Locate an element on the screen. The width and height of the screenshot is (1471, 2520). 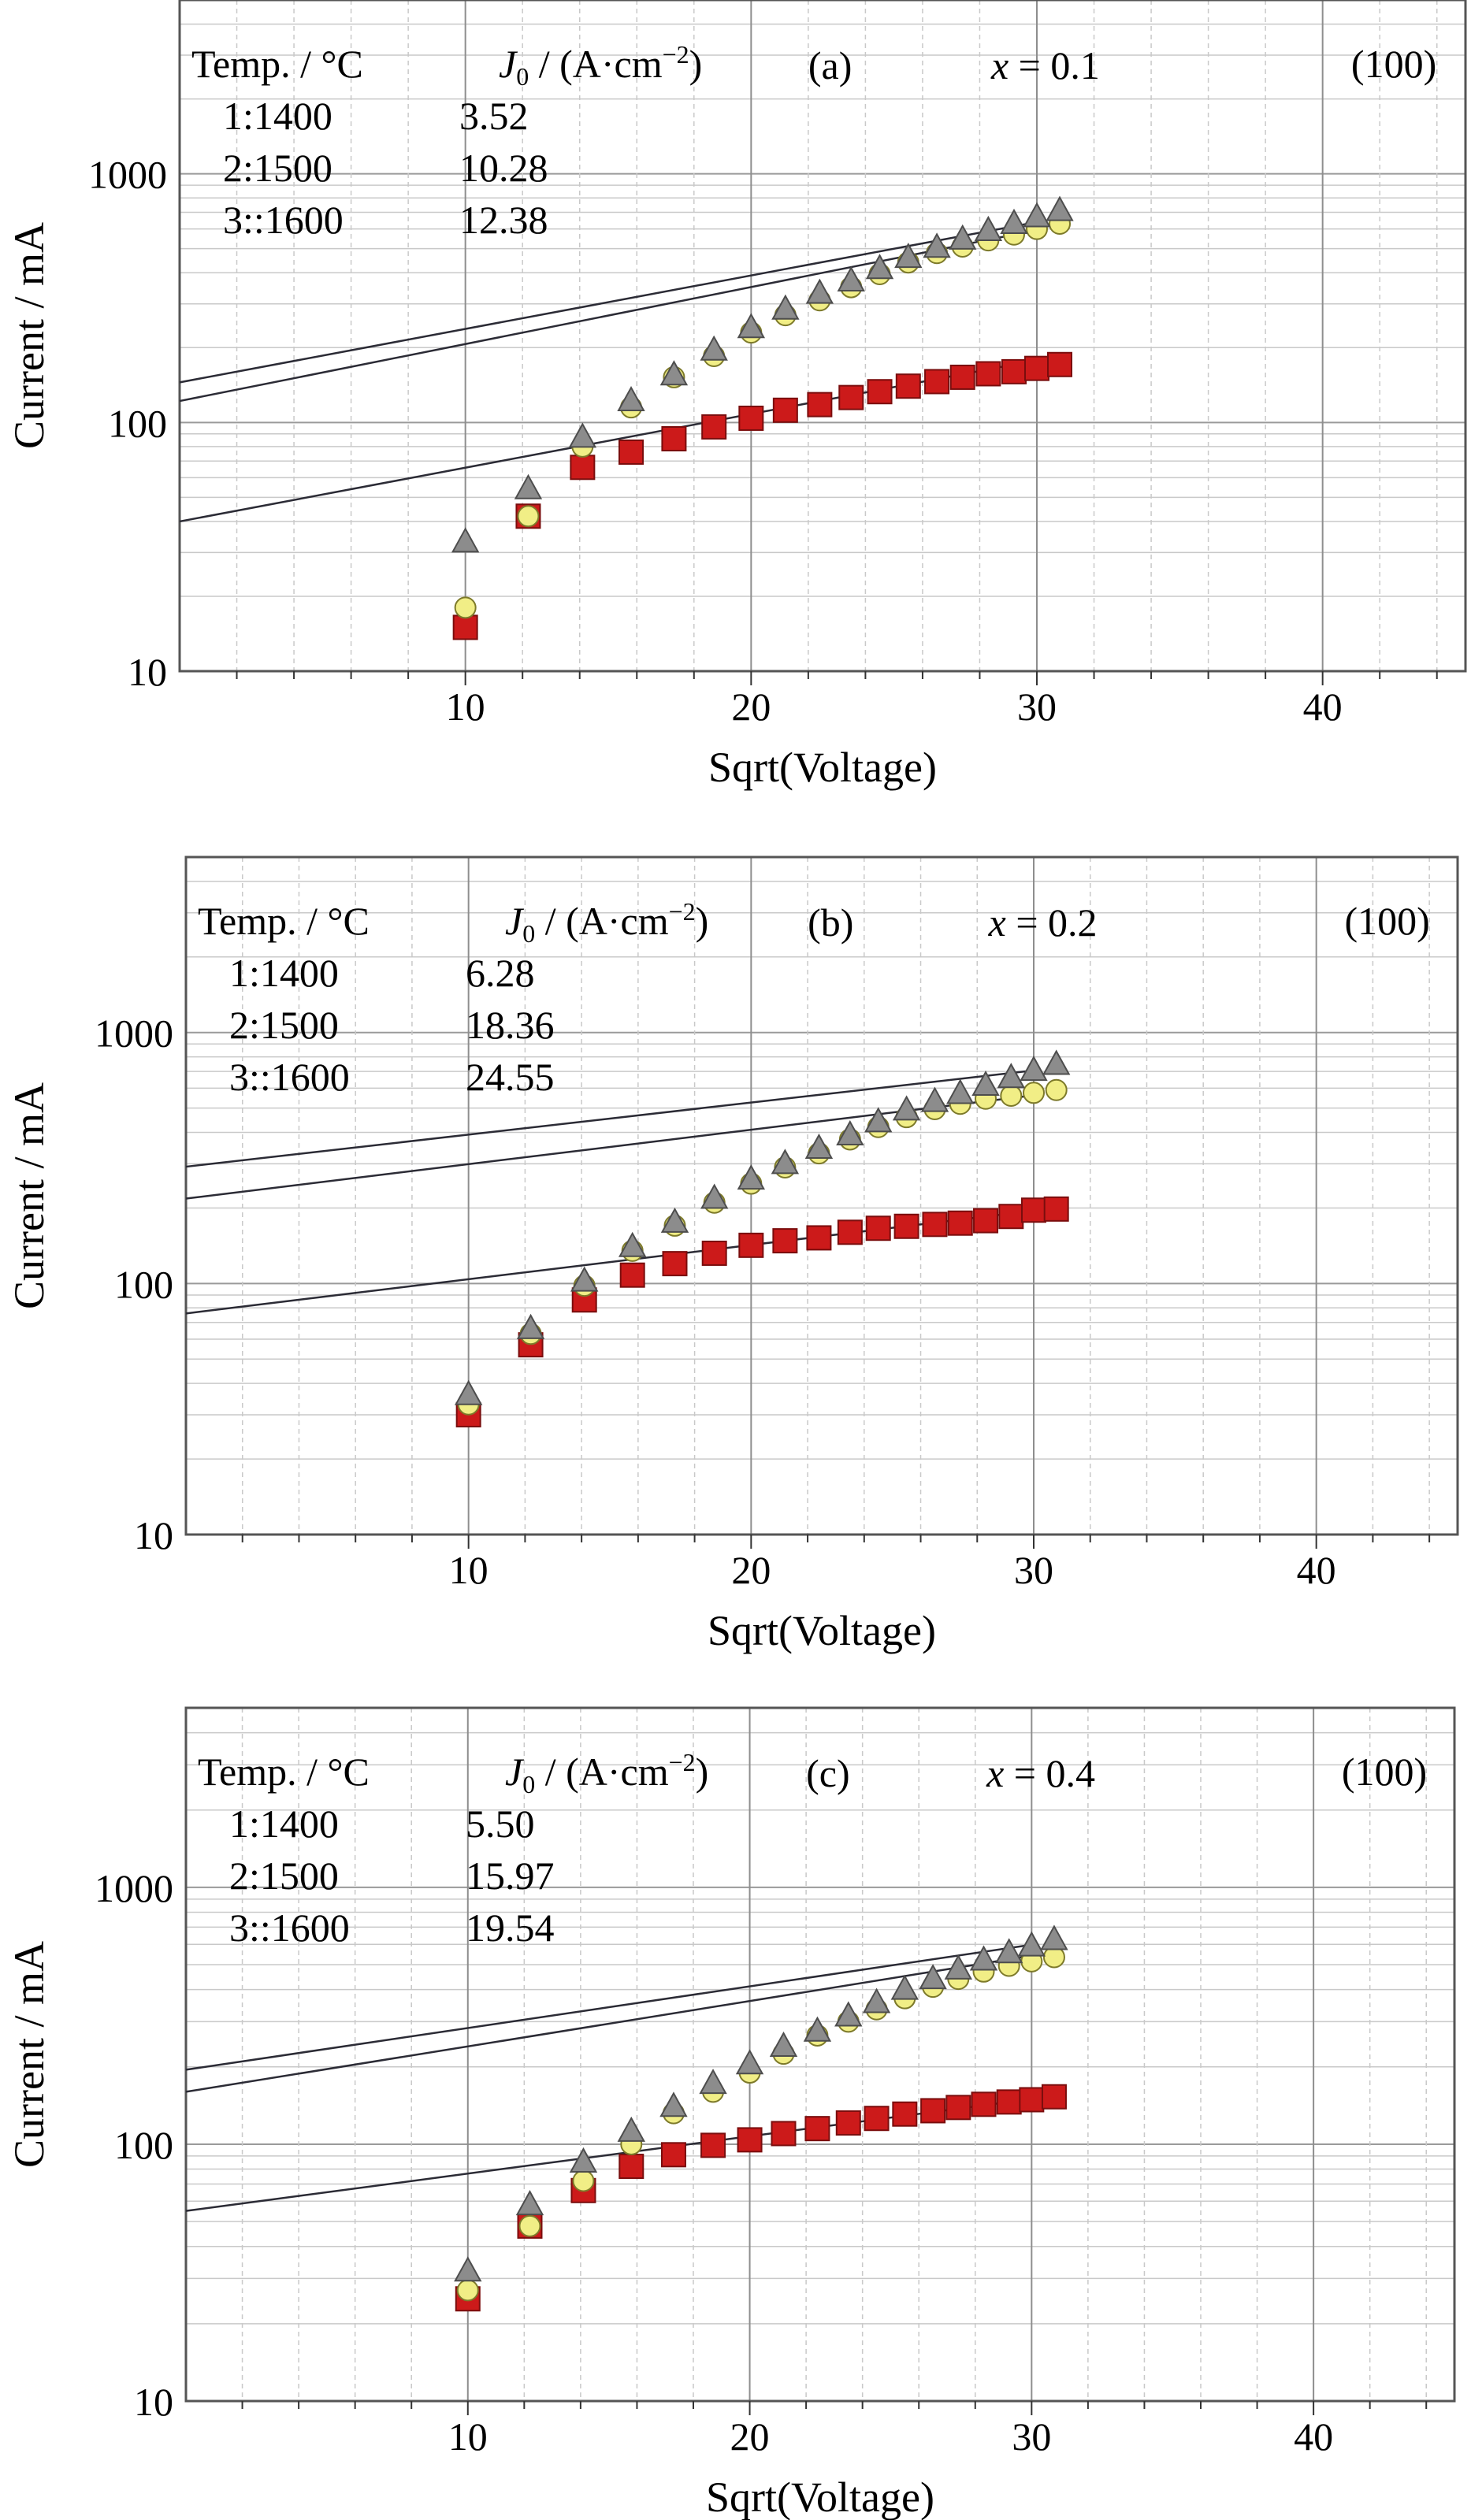
composition-label: x = 0.2 is located at coordinates (1043, 922).